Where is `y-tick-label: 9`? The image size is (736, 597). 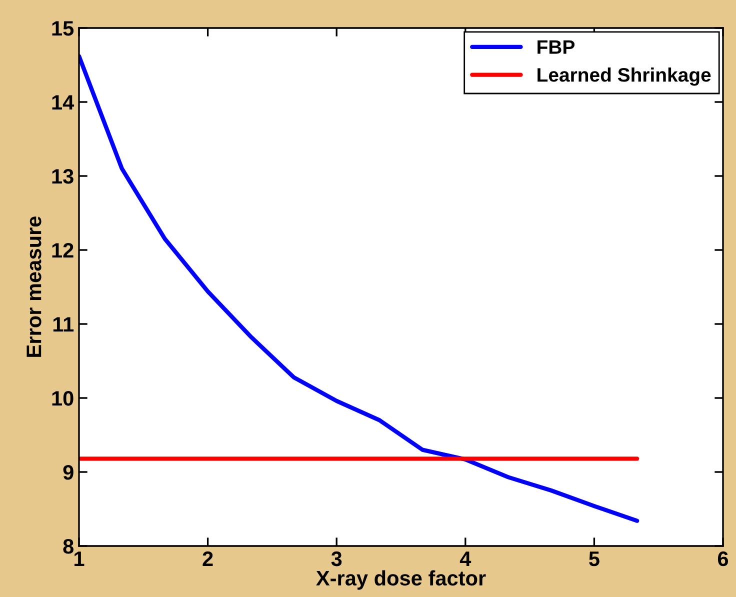 y-tick-label: 9 is located at coordinates (68, 472).